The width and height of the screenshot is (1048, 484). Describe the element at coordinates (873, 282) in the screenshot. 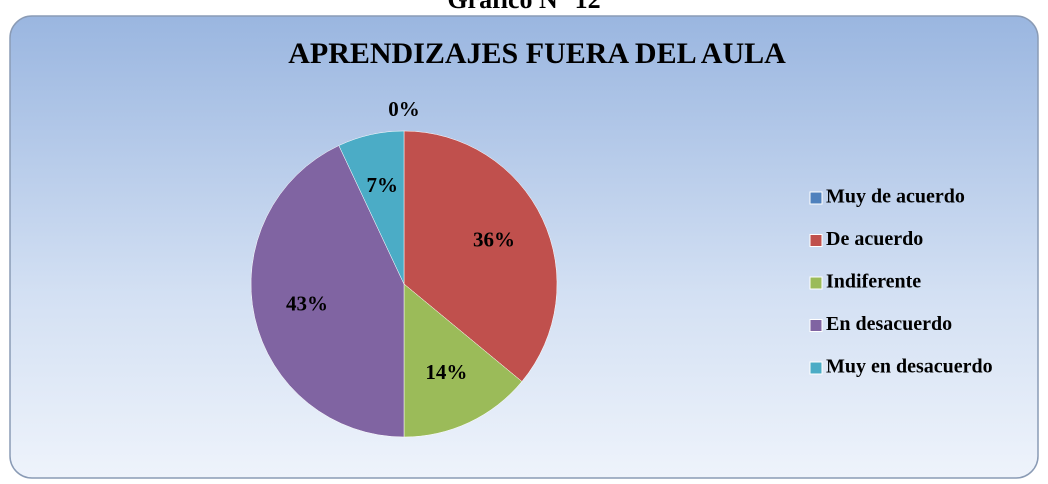

I see `legend-label: Indiferente` at that location.